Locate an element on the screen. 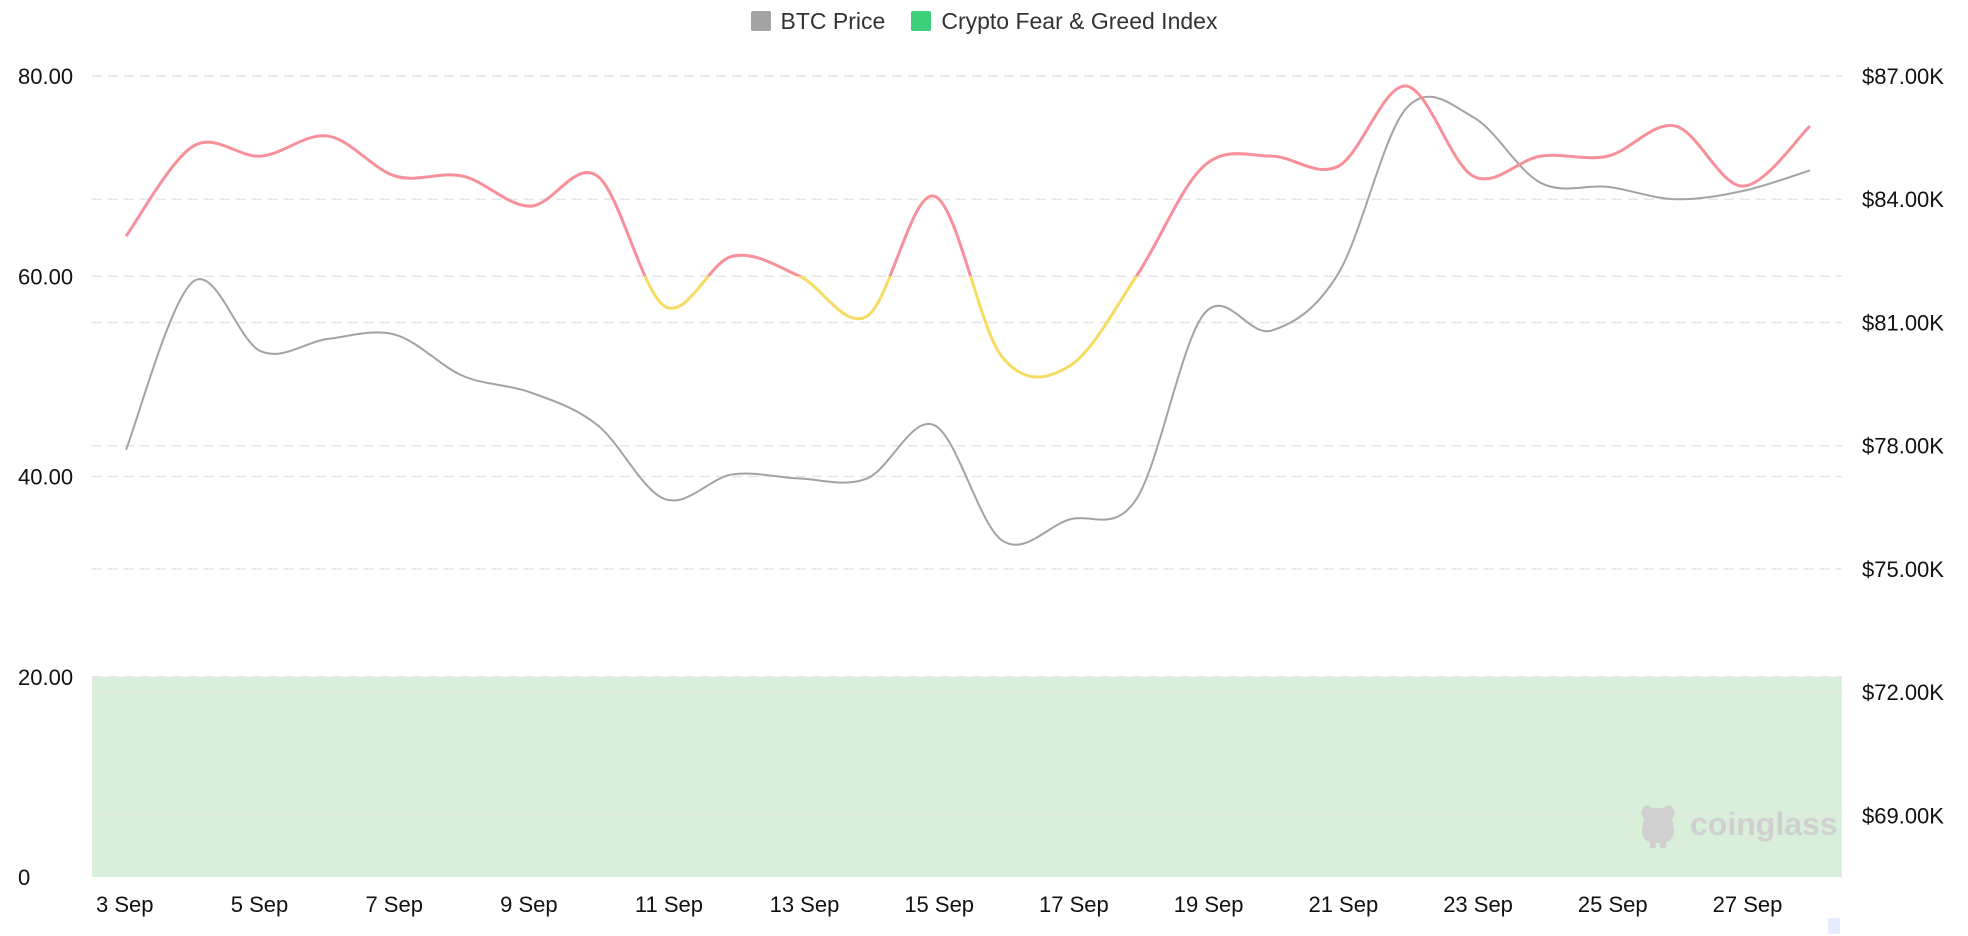  x-tick-label: 25 Sep is located at coordinates (1613, 904).